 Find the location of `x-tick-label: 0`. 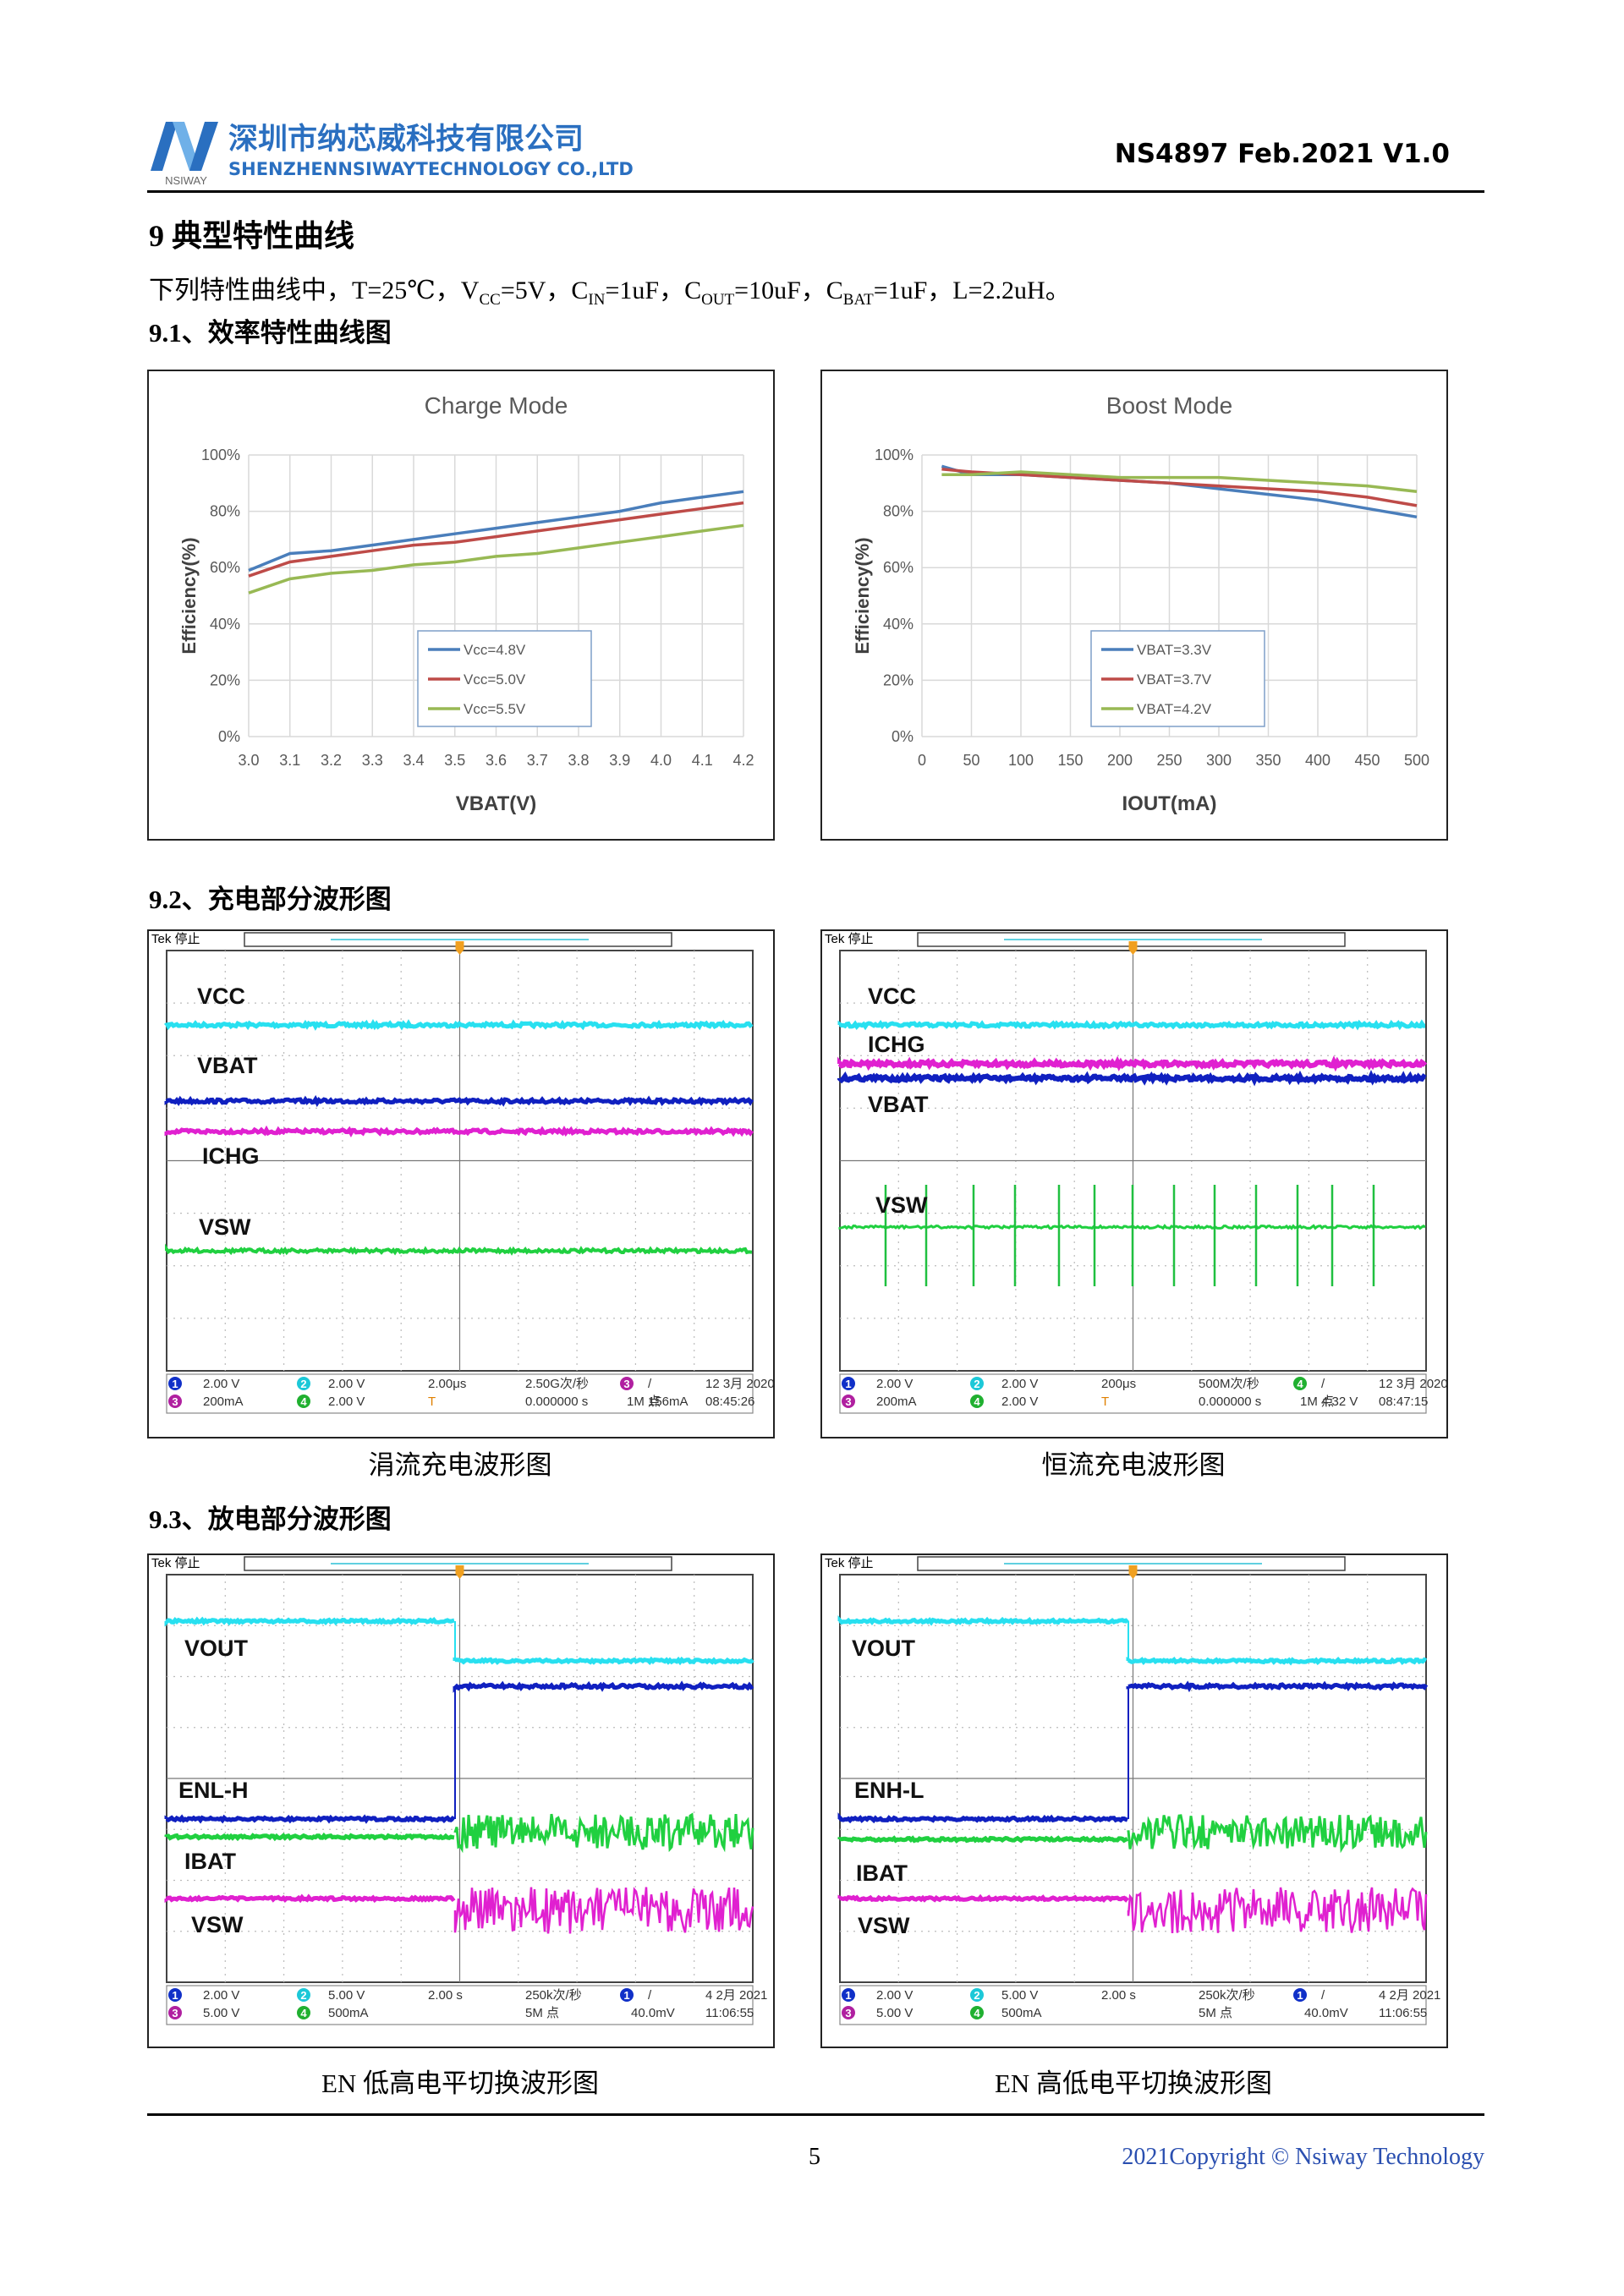

x-tick-label: 0 is located at coordinates (922, 760).